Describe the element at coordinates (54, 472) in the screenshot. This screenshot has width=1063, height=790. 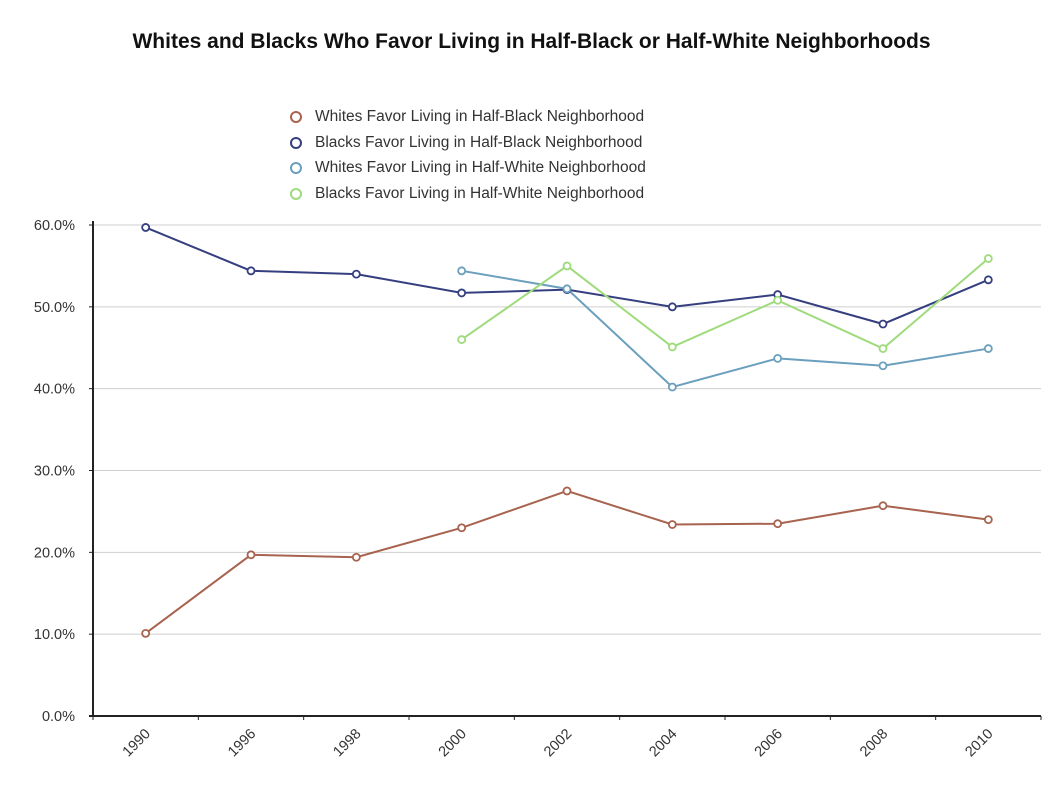
I see `y-tick-label: 30.0%` at that location.